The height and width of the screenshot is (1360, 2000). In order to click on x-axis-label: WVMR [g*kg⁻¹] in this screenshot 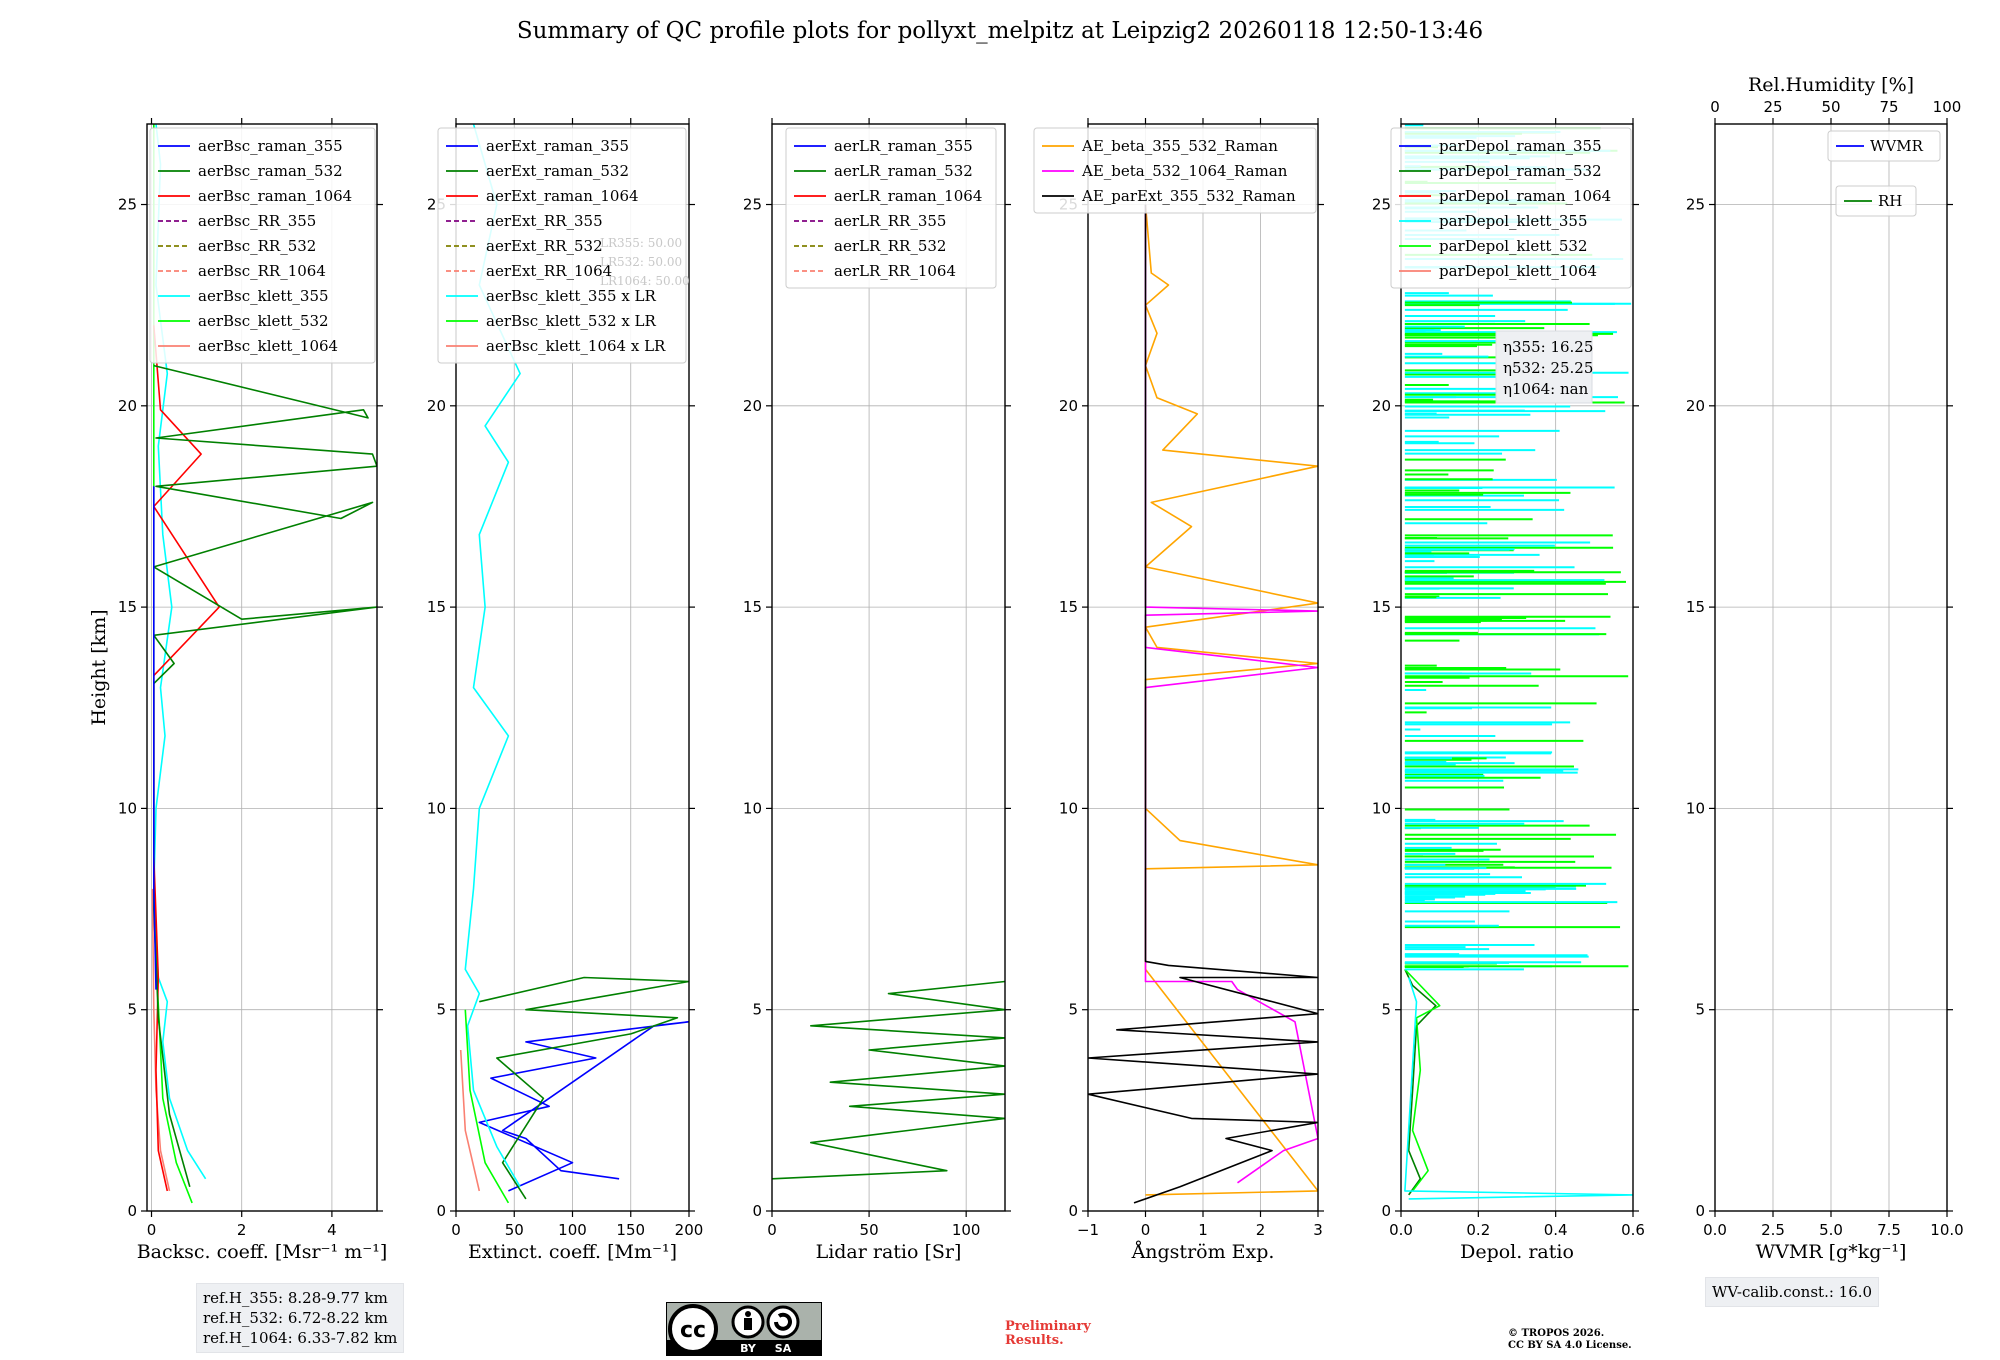, I will do `click(1831, 1252)`.